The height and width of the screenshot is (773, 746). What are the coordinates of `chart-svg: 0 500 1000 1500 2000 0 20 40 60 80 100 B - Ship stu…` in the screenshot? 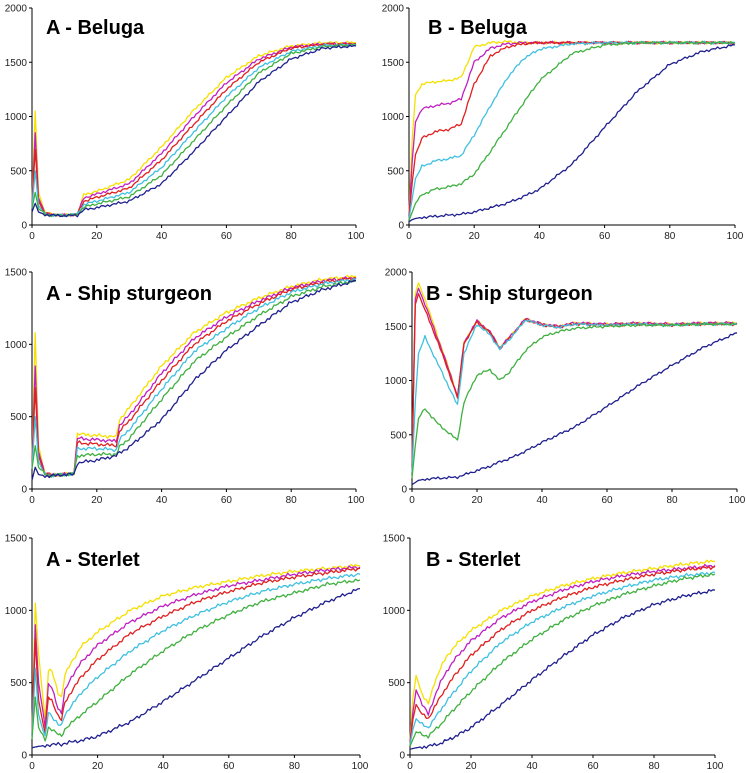 It's located at (565, 387).